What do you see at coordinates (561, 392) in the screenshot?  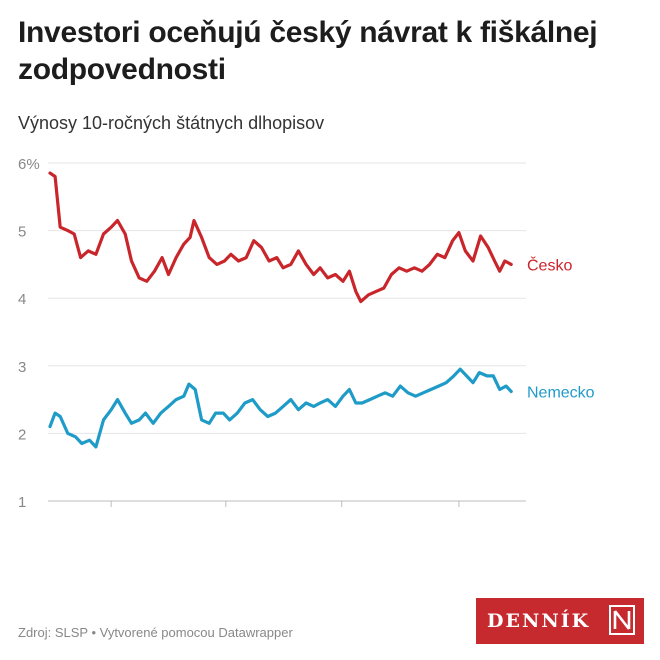 I see `series-label: Nemecko` at bounding box center [561, 392].